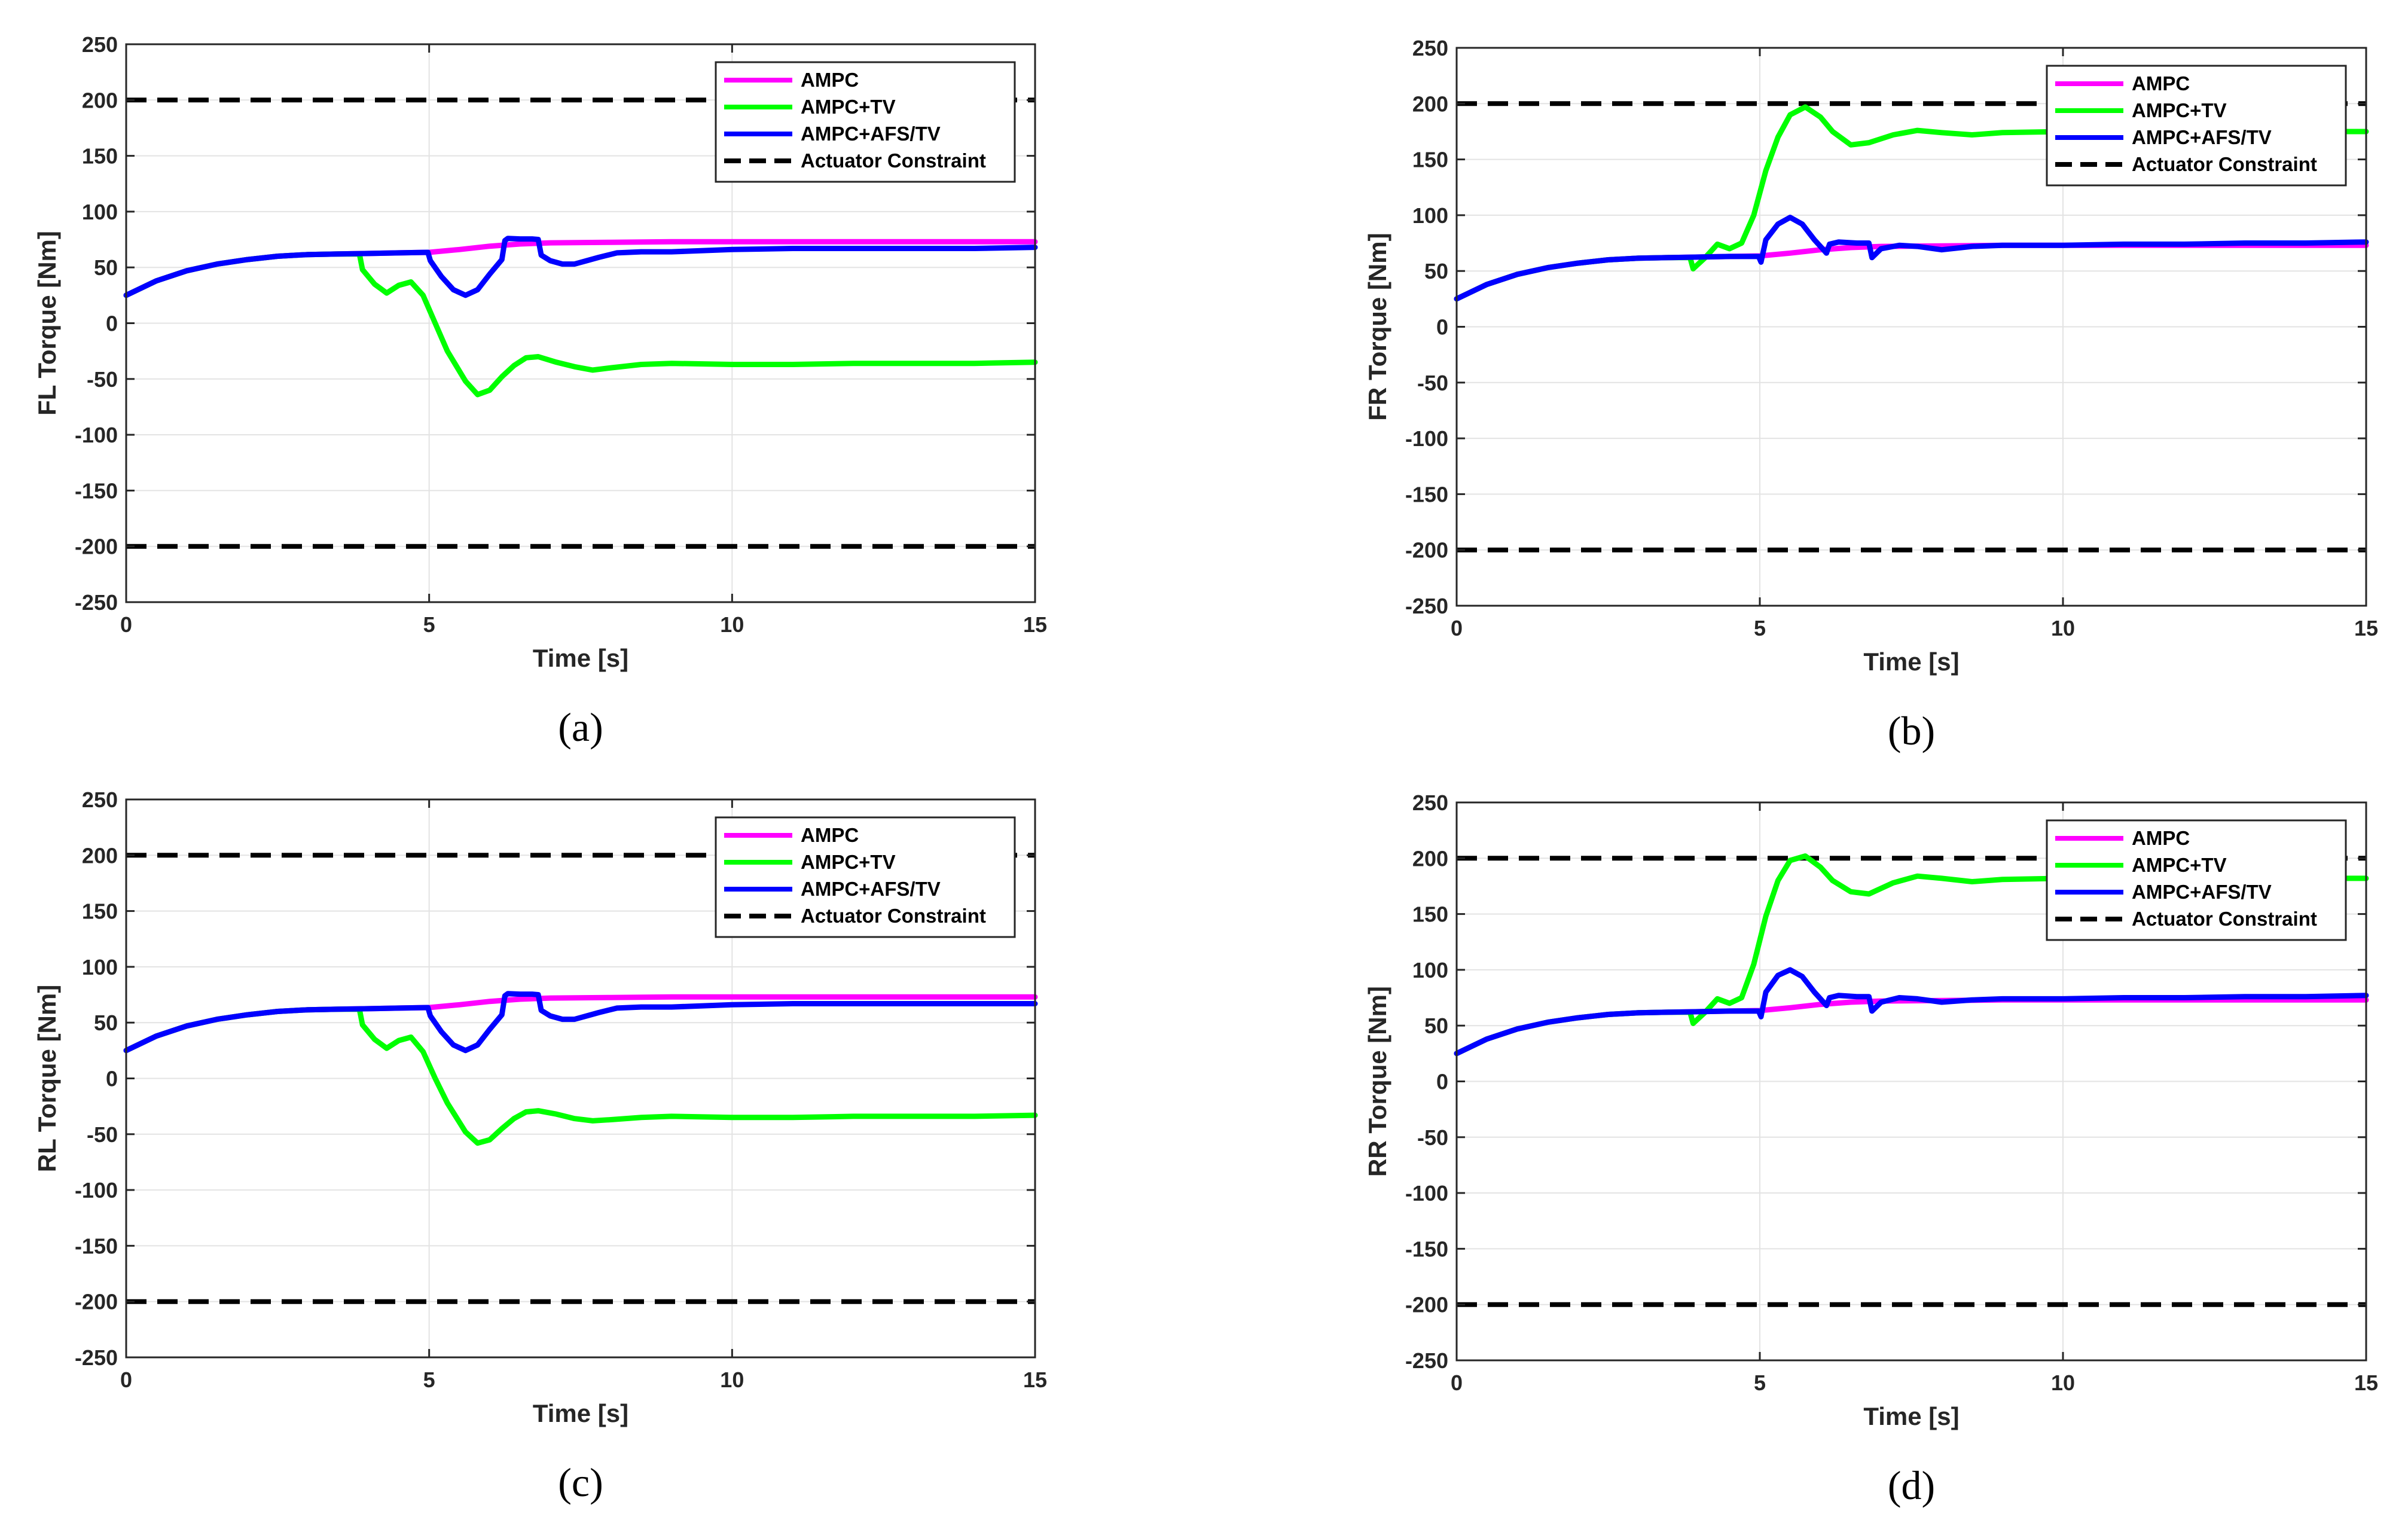 This screenshot has width=2408, height=1520. I want to click on gridlines, so click(1911, 327).